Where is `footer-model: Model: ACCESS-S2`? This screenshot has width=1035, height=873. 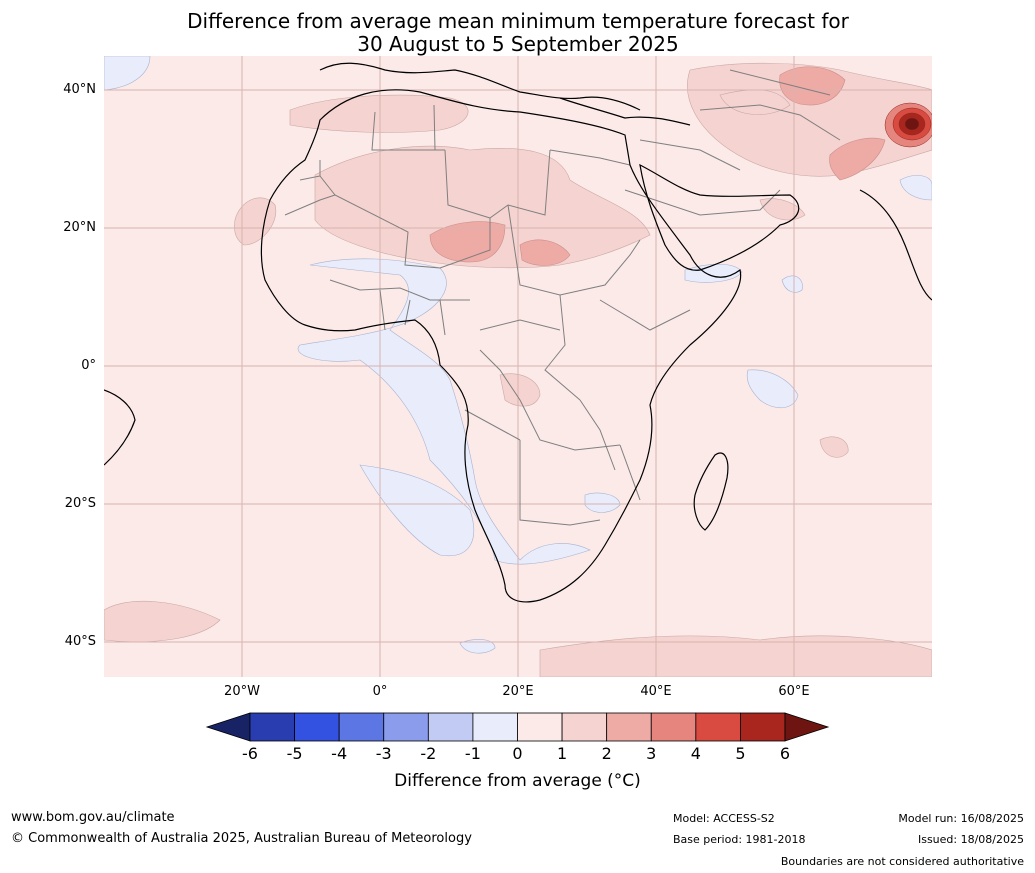
footer-model: Model: ACCESS-S2 is located at coordinates (724, 818).